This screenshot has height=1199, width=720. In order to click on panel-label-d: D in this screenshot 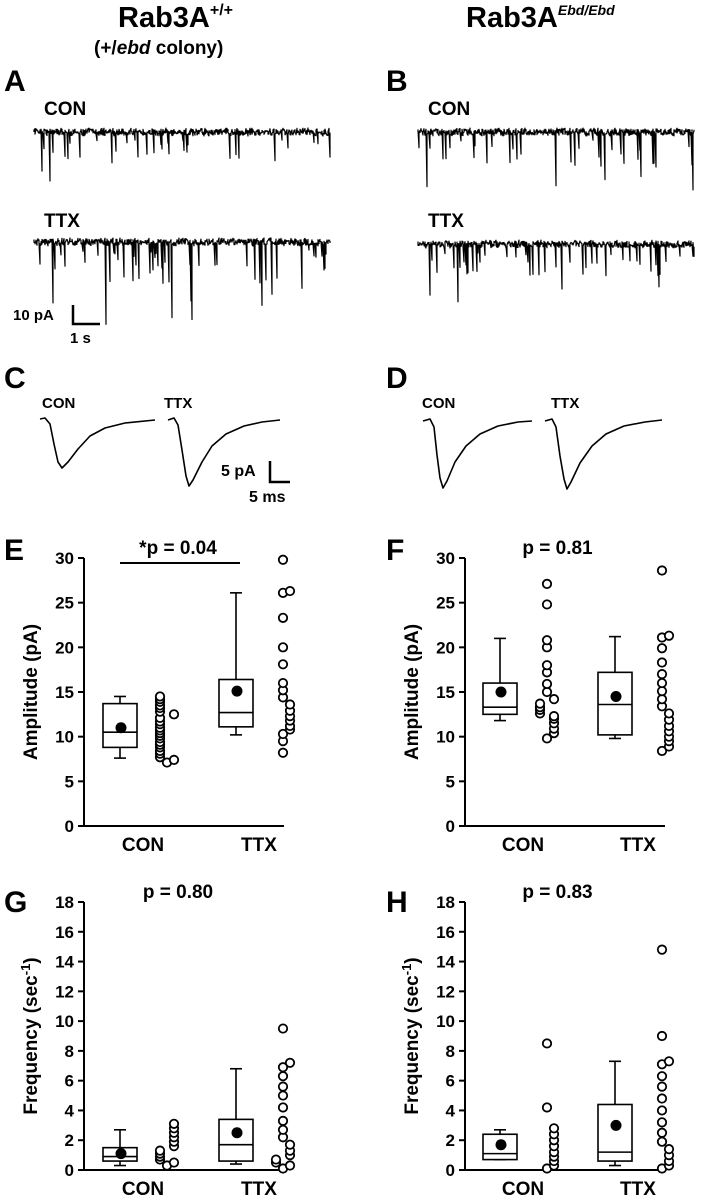, I will do `click(397, 378)`.